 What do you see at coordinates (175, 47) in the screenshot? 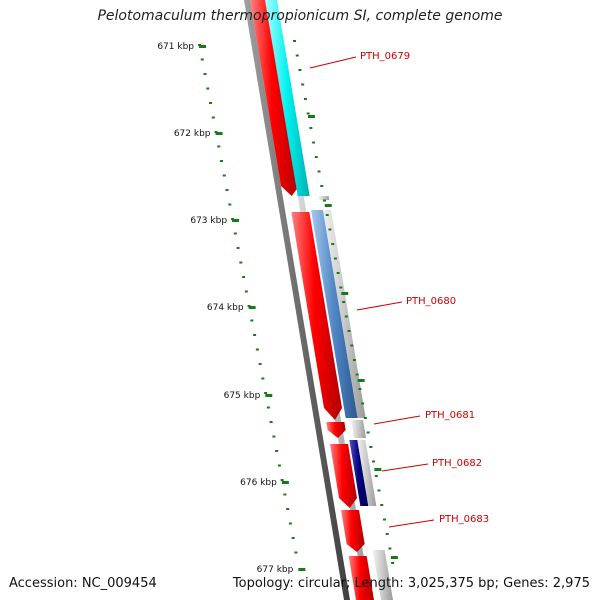
I see `kbp-tick-label: 671 kbp` at bounding box center [175, 47].